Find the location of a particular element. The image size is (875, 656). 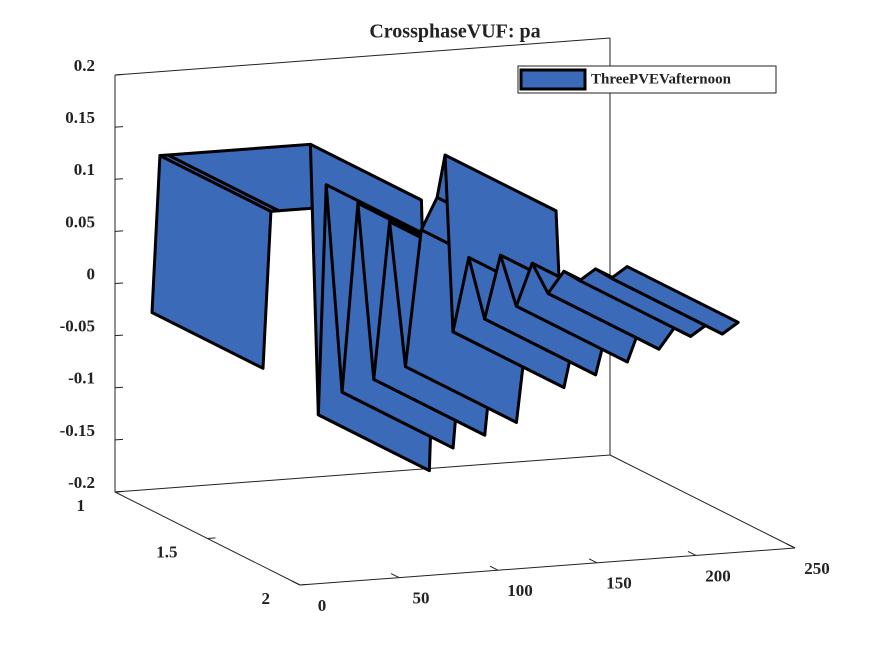

chart-title: CrossphaseVUF: pa is located at coordinates (454, 32).